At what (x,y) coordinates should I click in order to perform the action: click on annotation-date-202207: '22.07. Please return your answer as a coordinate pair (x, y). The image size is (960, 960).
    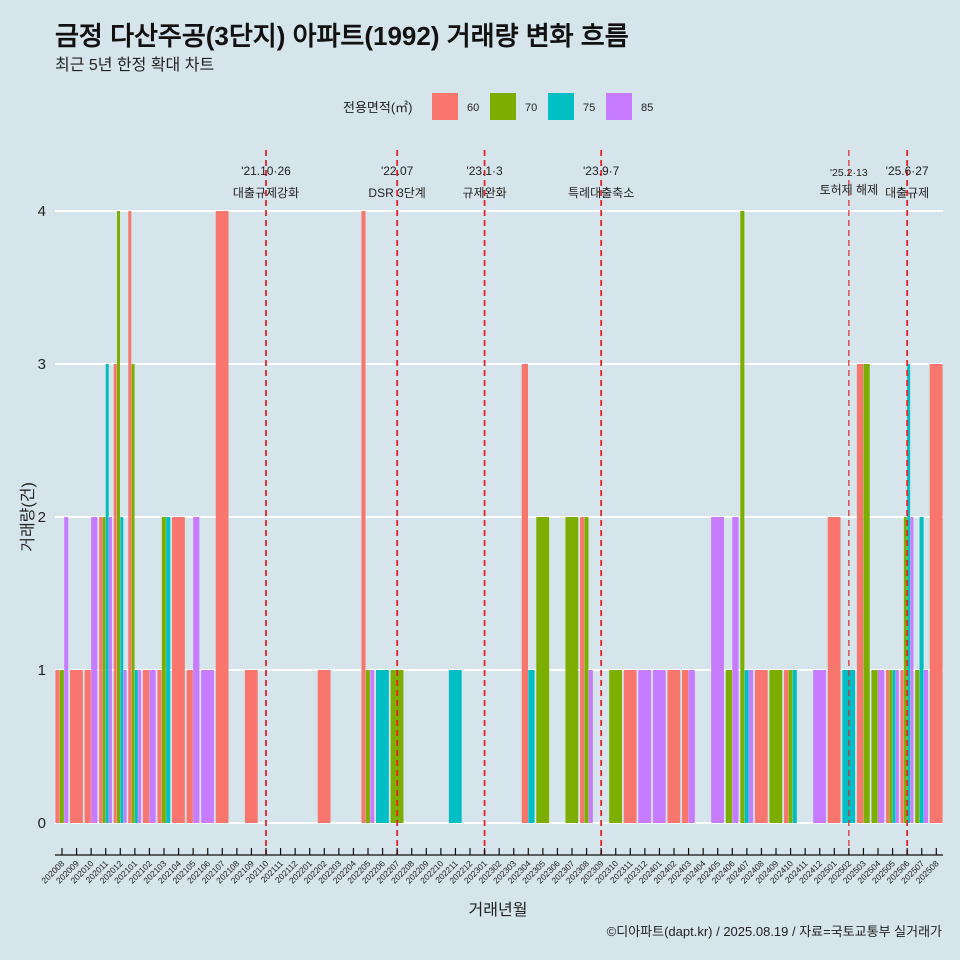
    Looking at the image, I should click on (397, 171).